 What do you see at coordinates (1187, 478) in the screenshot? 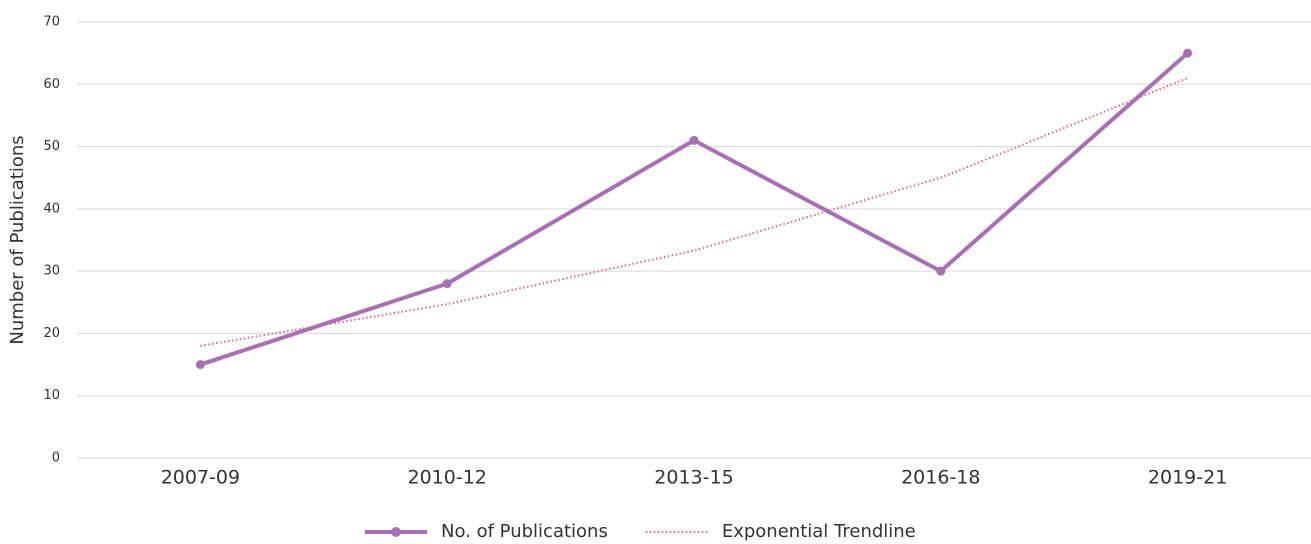
I see `x-tick-label: 2019-21` at bounding box center [1187, 478].